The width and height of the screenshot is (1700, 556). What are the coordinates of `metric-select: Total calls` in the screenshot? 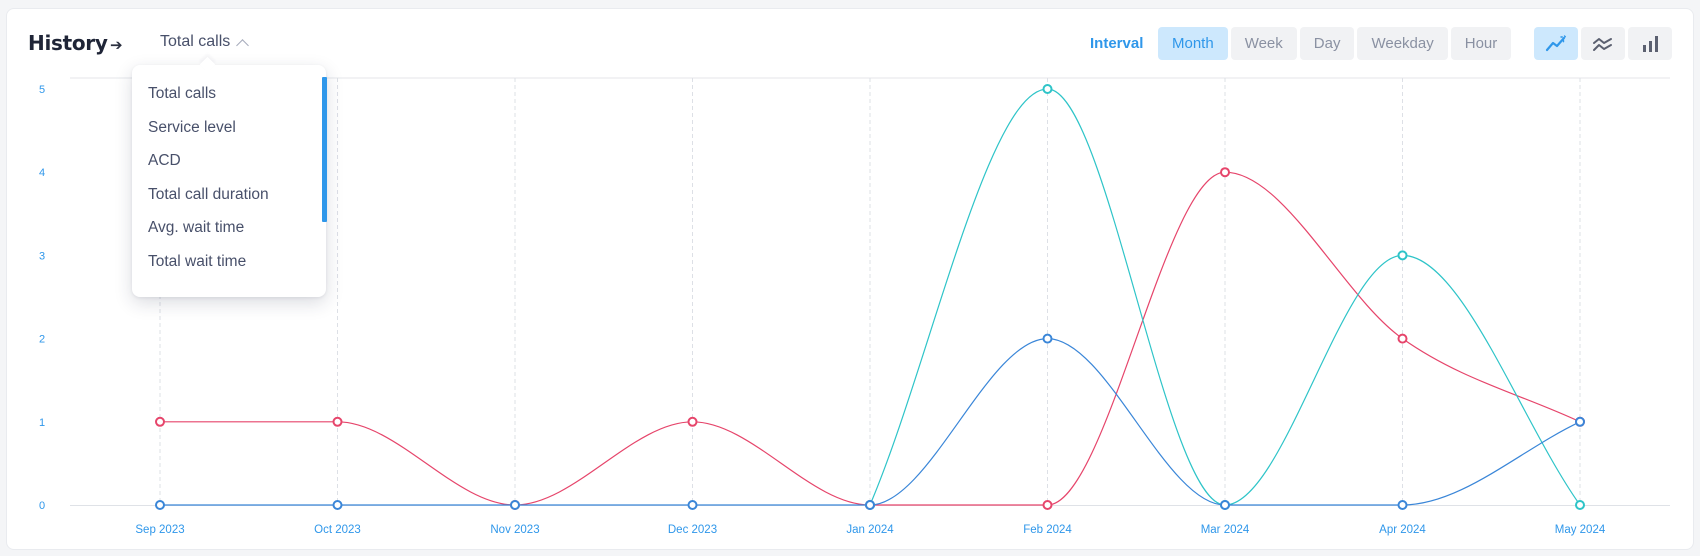 It's located at (205, 42).